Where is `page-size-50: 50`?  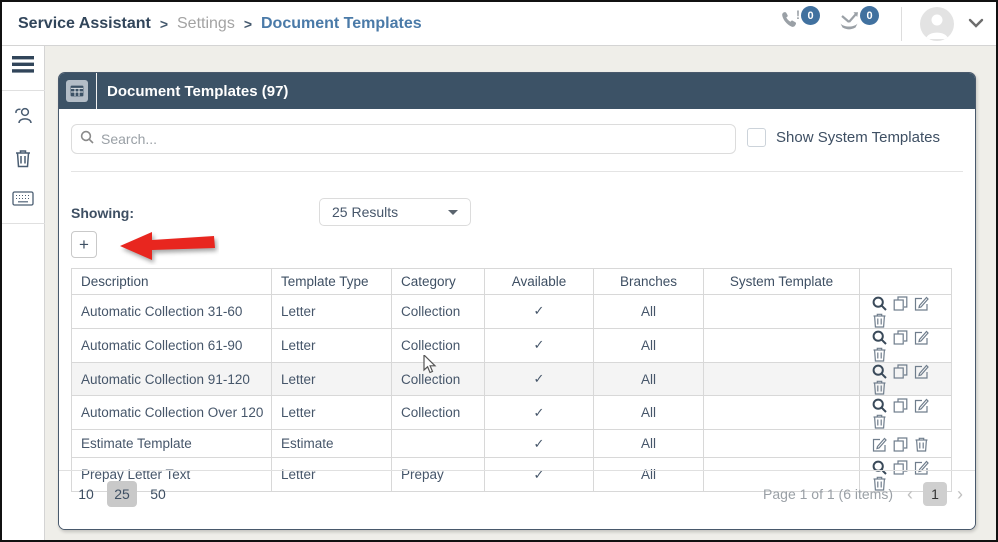
page-size-50: 50 is located at coordinates (158, 493).